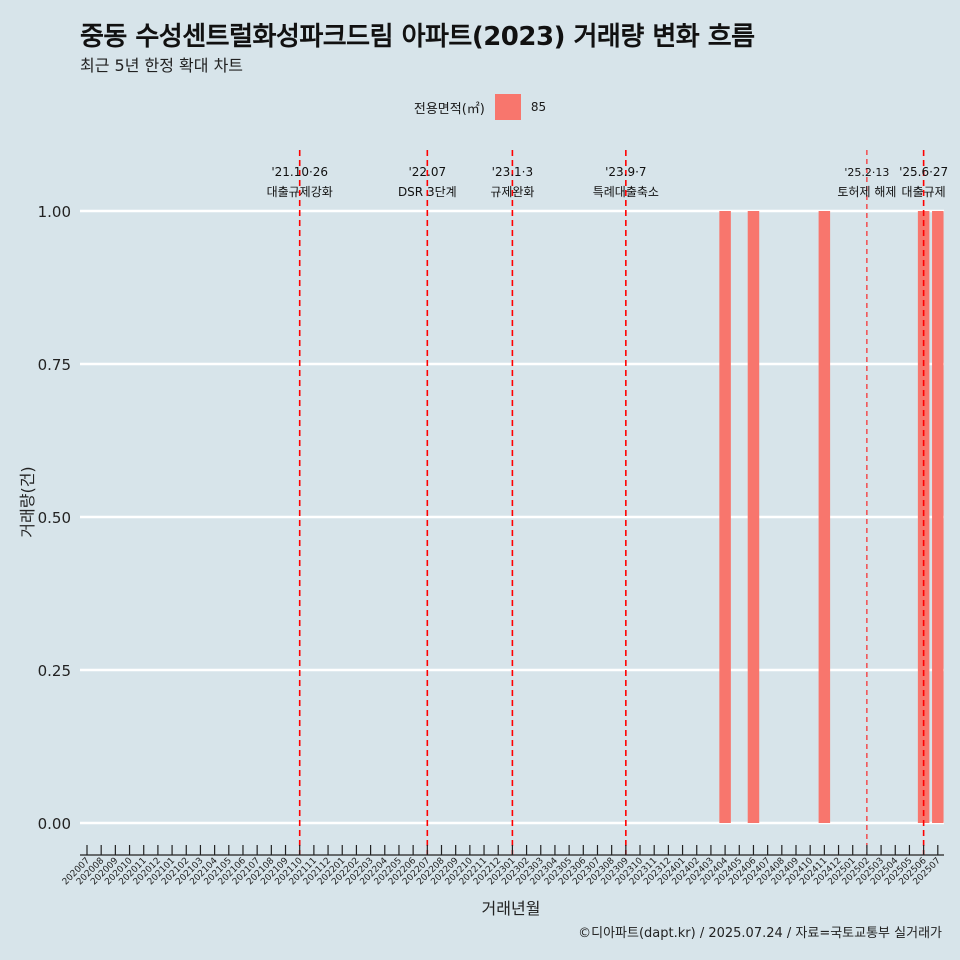  I want to click on event-label: 대출규제강화, so click(300, 192).